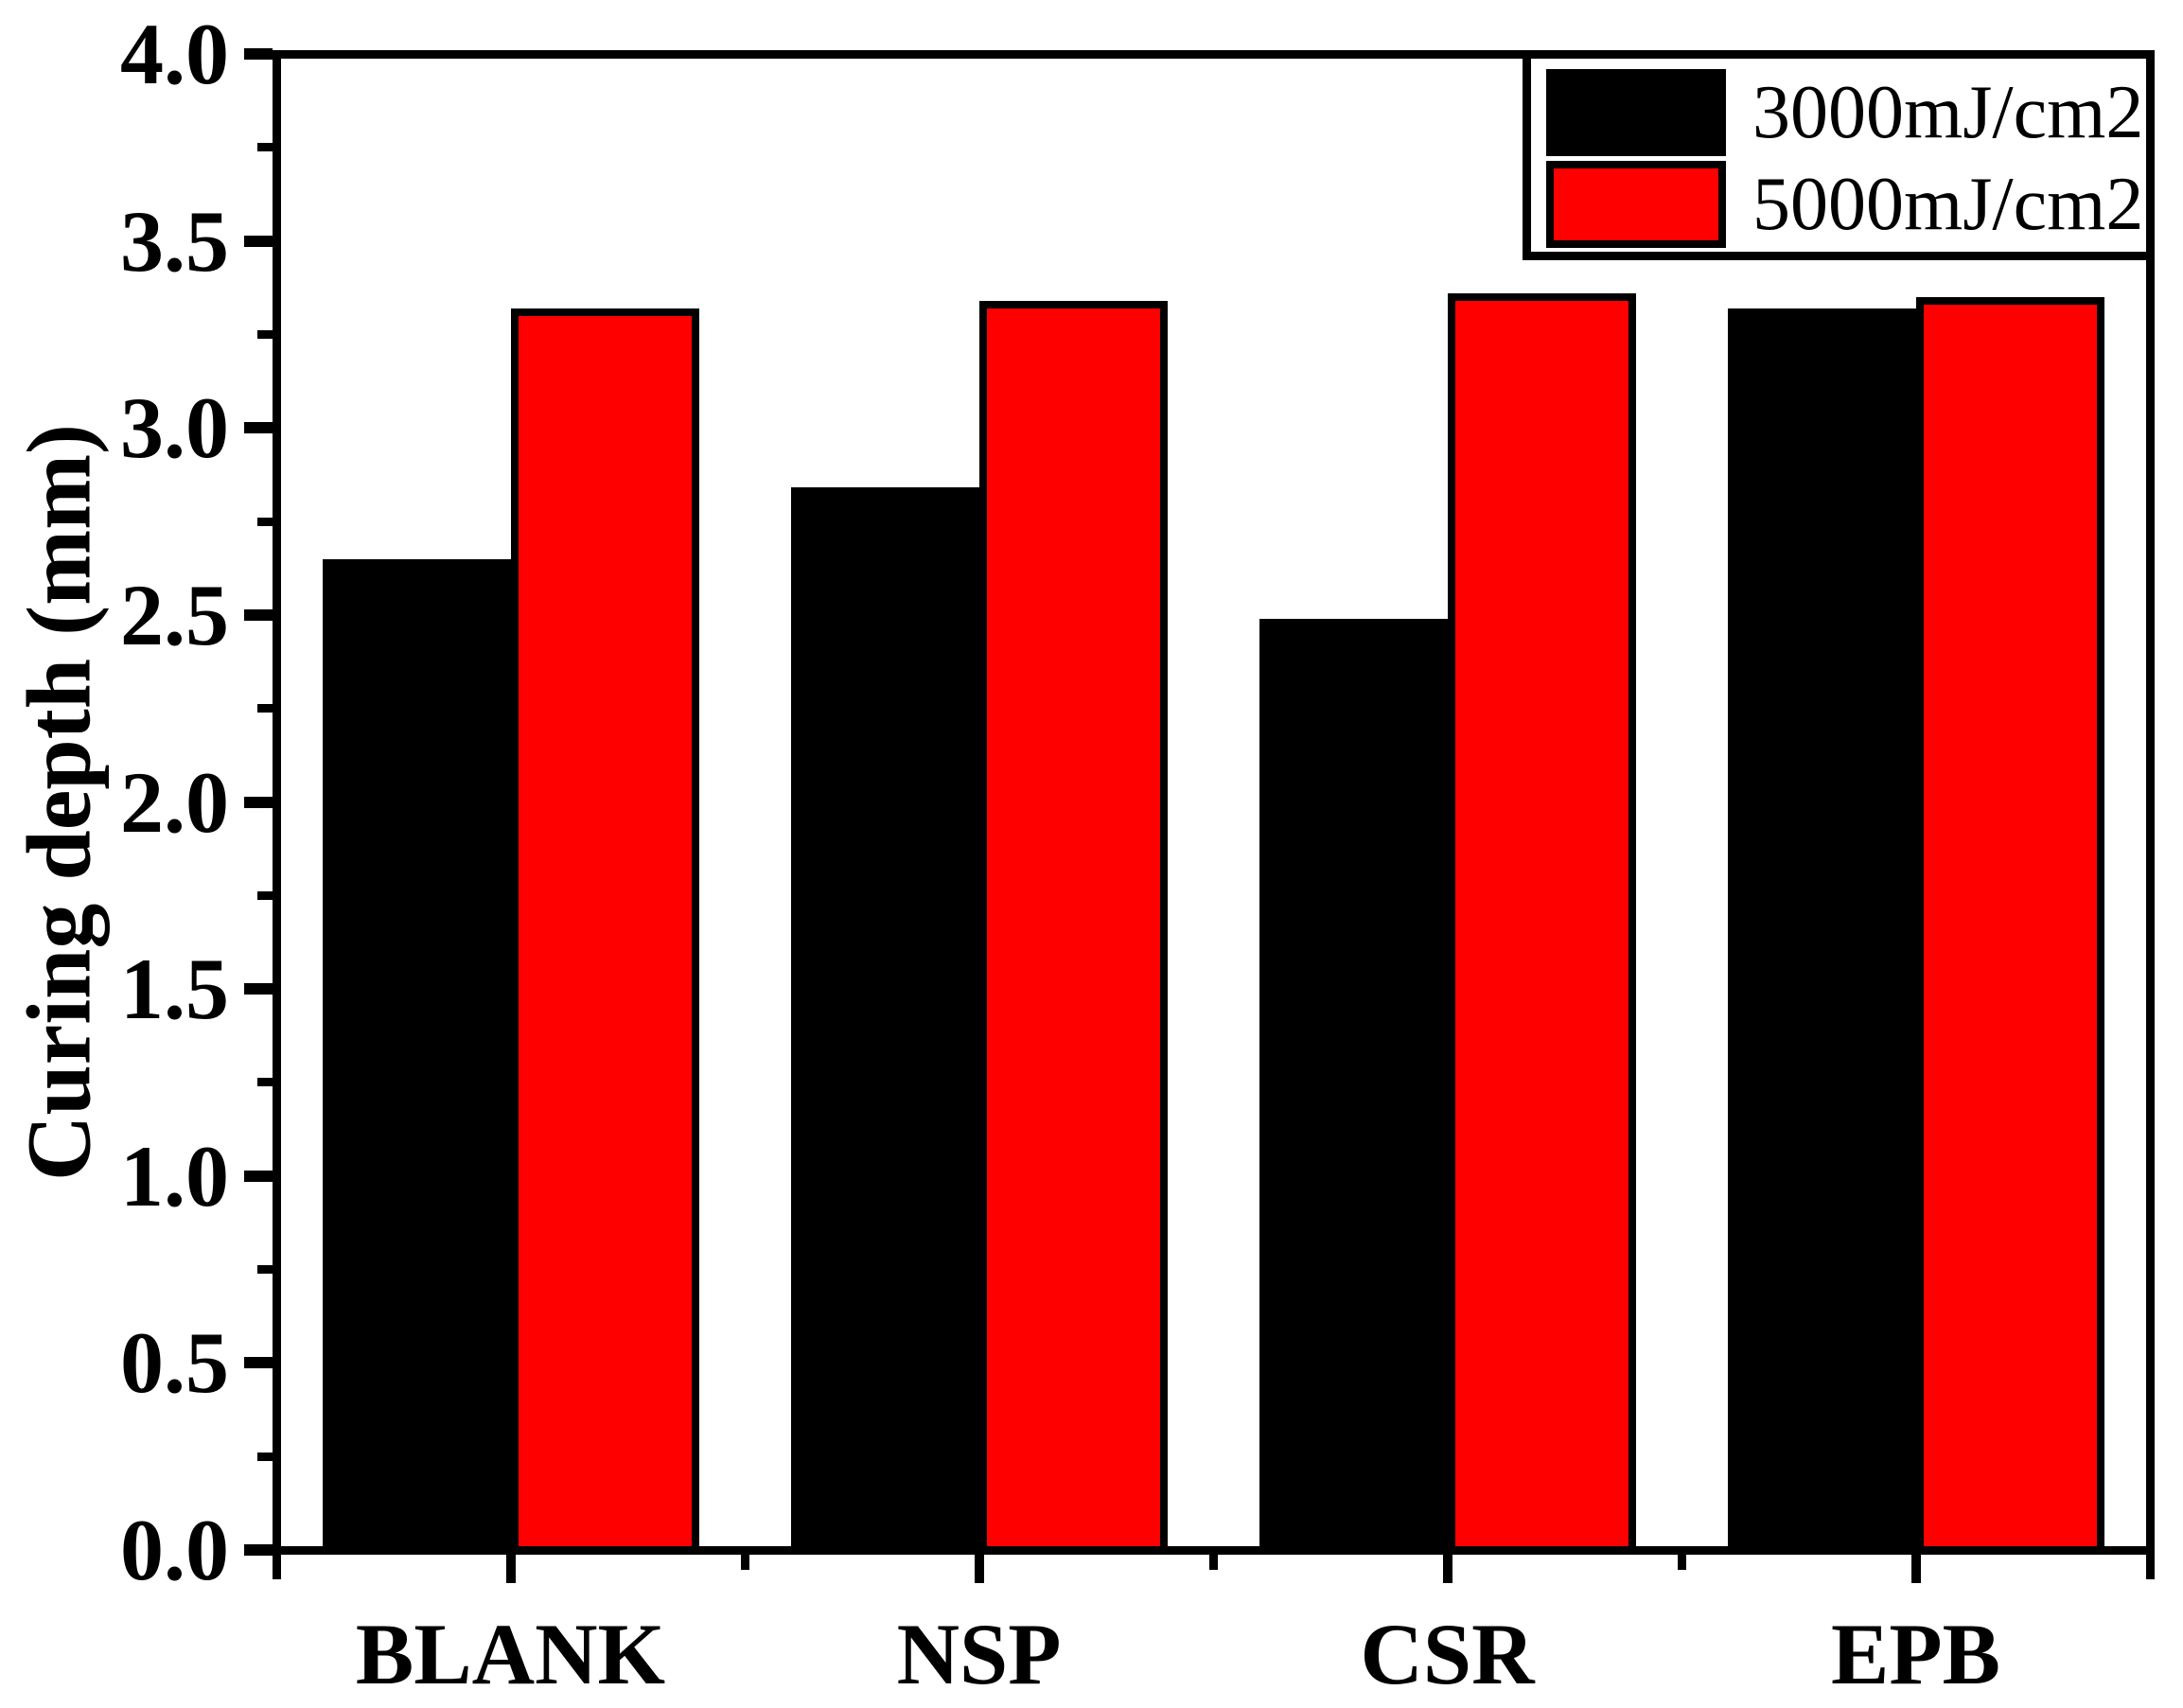 Image resolution: width=2183 pixels, height=1708 pixels. What do you see at coordinates (174, 1363) in the screenshot?
I see `y-axis-tick-label: 0.5` at bounding box center [174, 1363].